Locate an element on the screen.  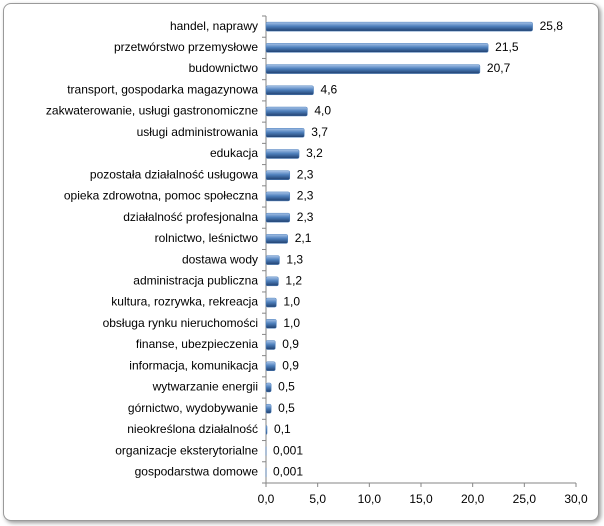
y-tick-label: usługi administrowania is located at coordinates (198, 132).